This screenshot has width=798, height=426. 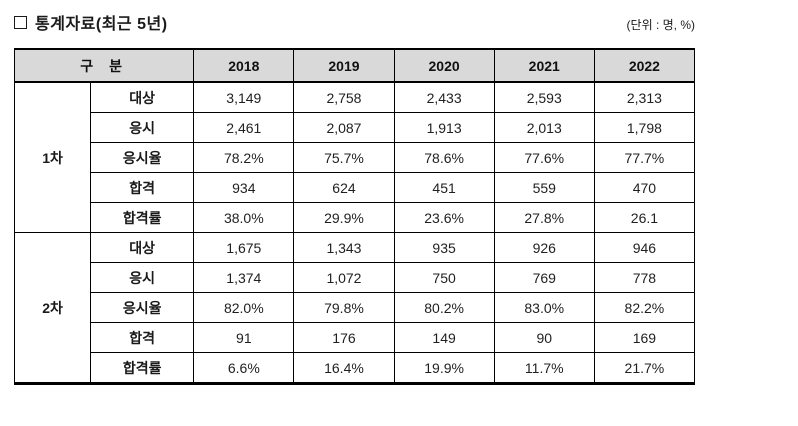 I want to click on data-cell: 6.6%, so click(x=244, y=368).